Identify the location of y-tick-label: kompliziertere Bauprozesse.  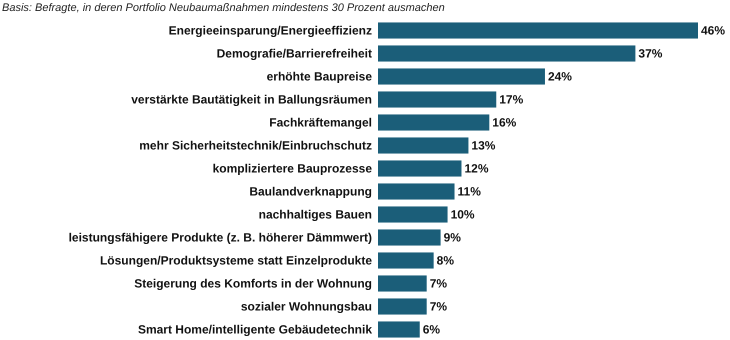
(292, 169).